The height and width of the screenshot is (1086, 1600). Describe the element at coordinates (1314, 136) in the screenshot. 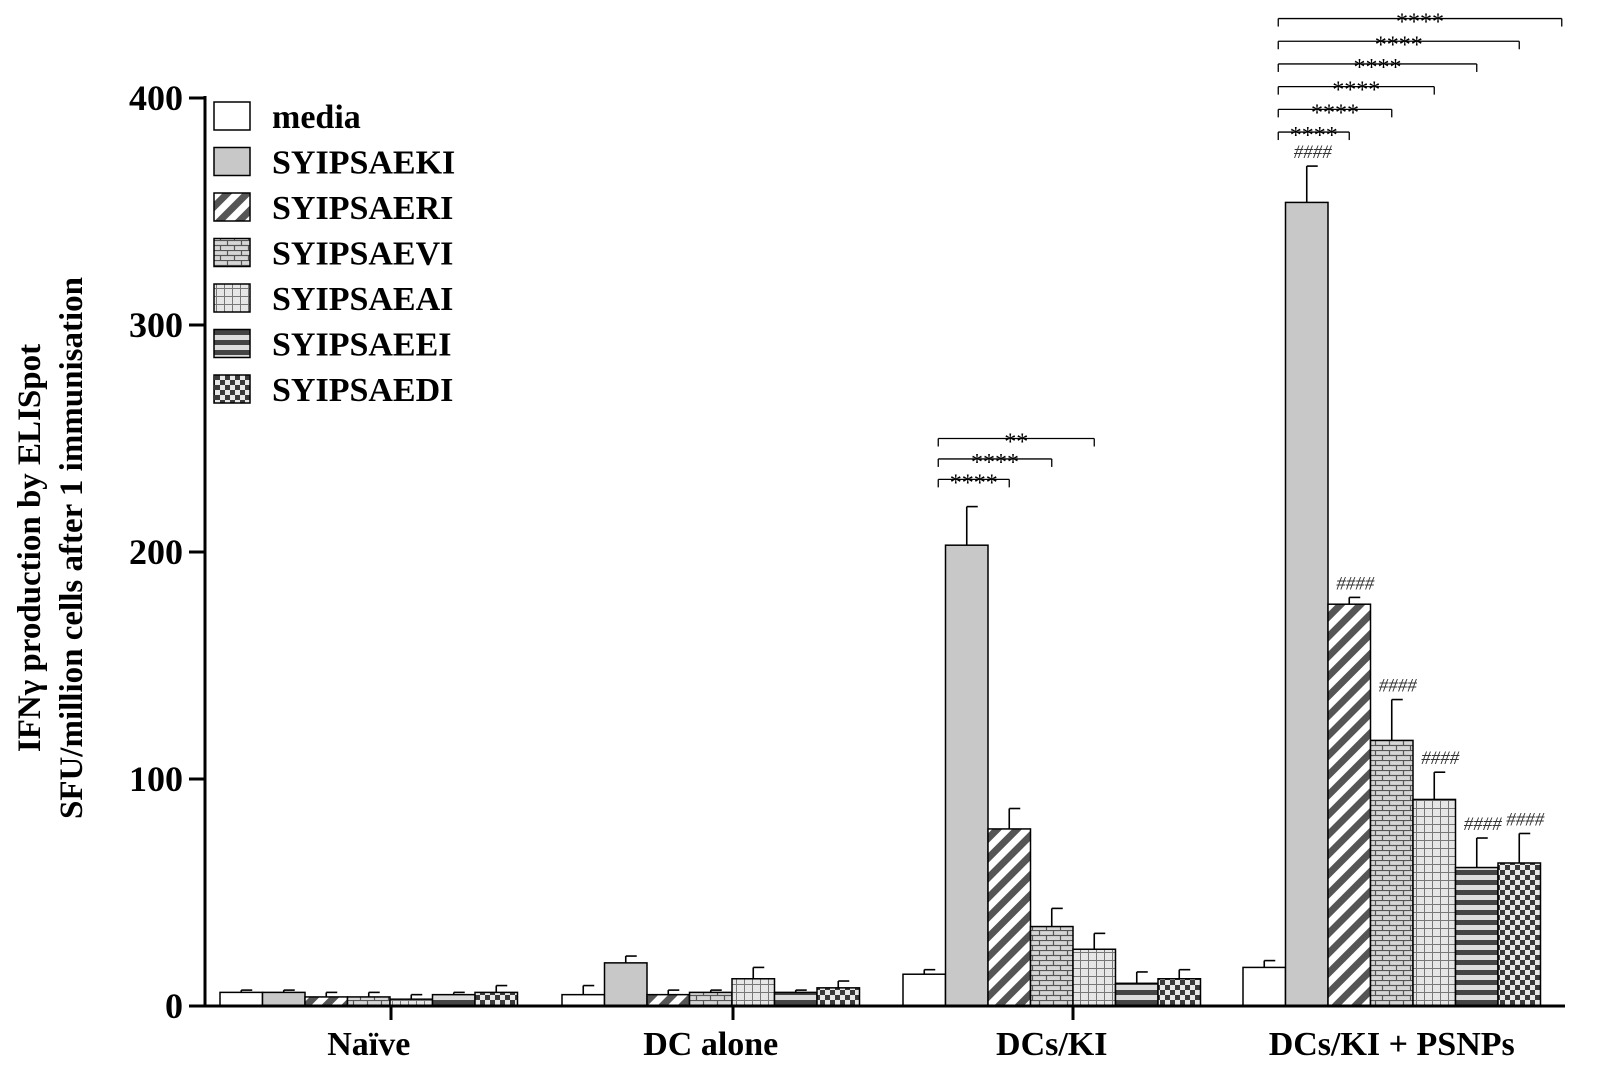

I see `significance-label-3: ****` at that location.